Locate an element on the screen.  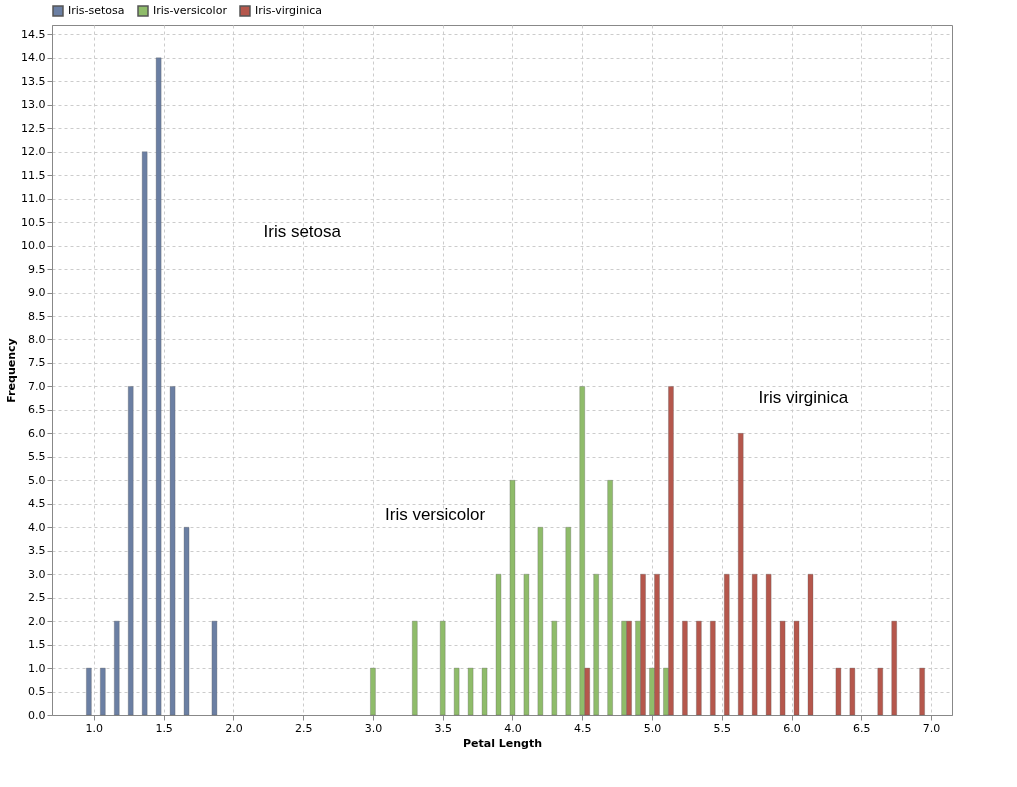
y-tick-label: 0.5 is located at coordinates (37, 692).